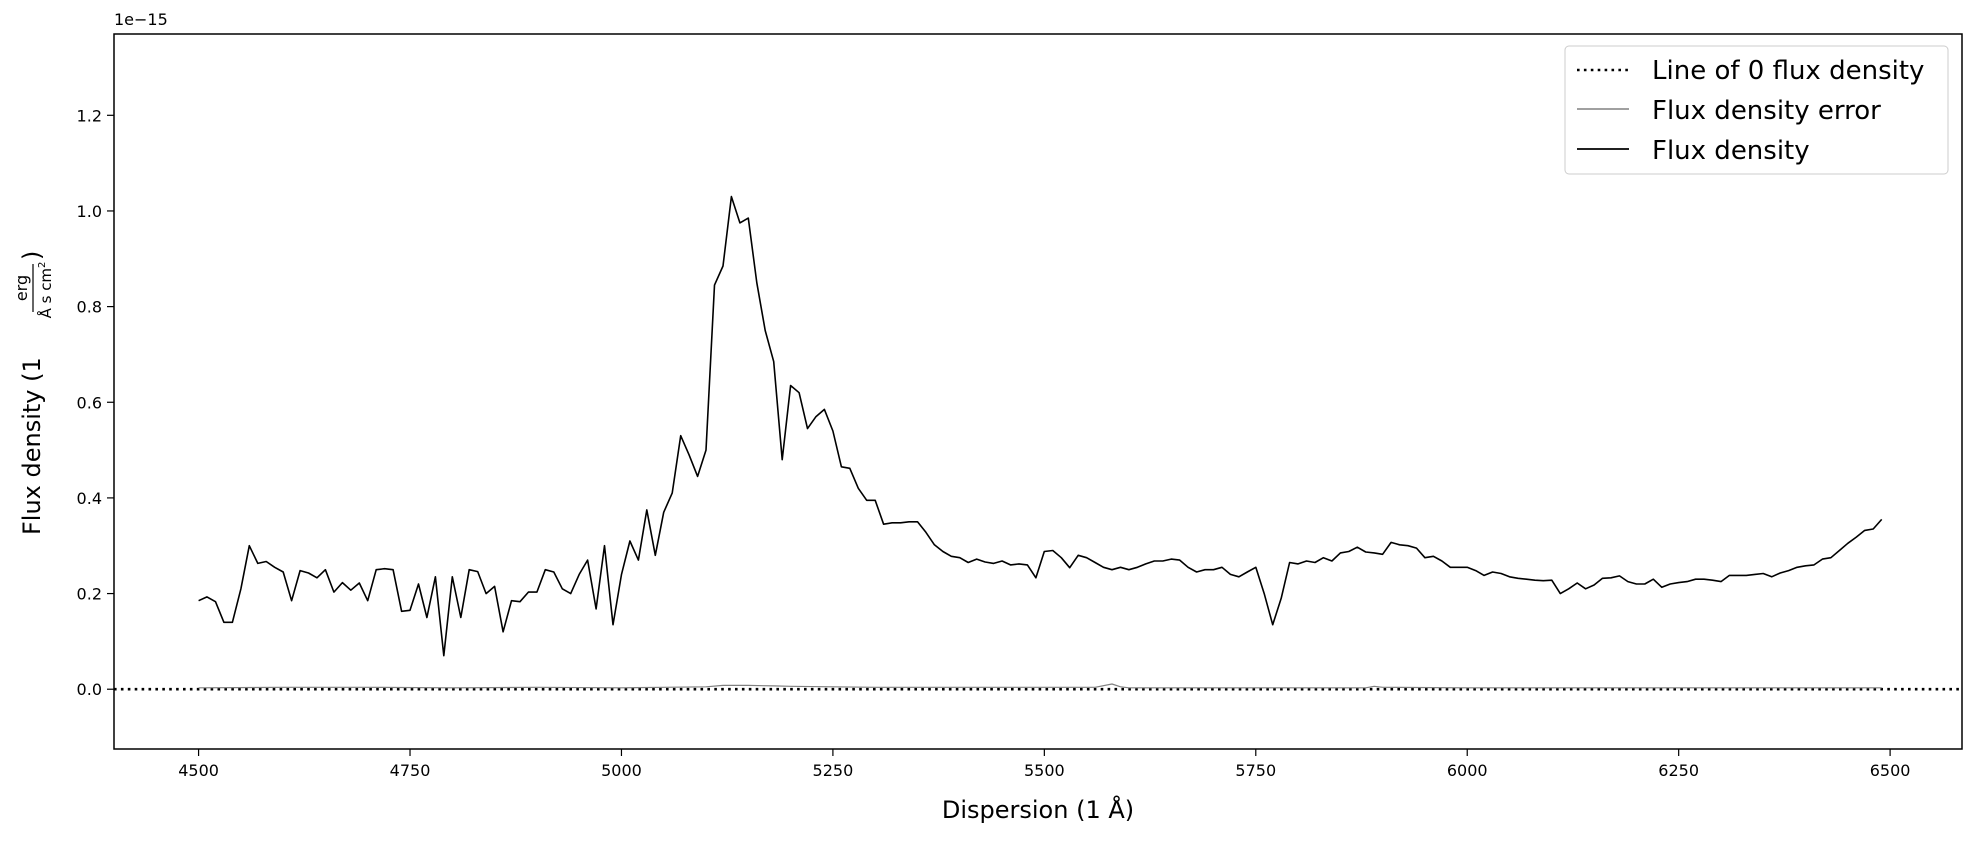  Describe the element at coordinates (621, 770) in the screenshot. I see `x-tick-label: 5000` at that location.